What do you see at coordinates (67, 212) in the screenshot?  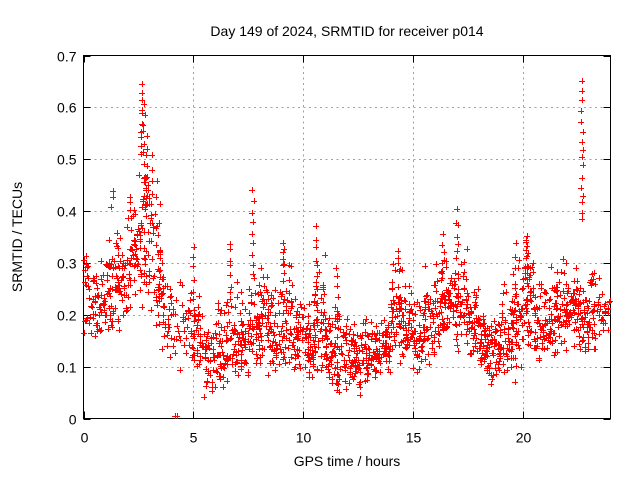 I see `y-tick-label: 0.4` at bounding box center [67, 212].